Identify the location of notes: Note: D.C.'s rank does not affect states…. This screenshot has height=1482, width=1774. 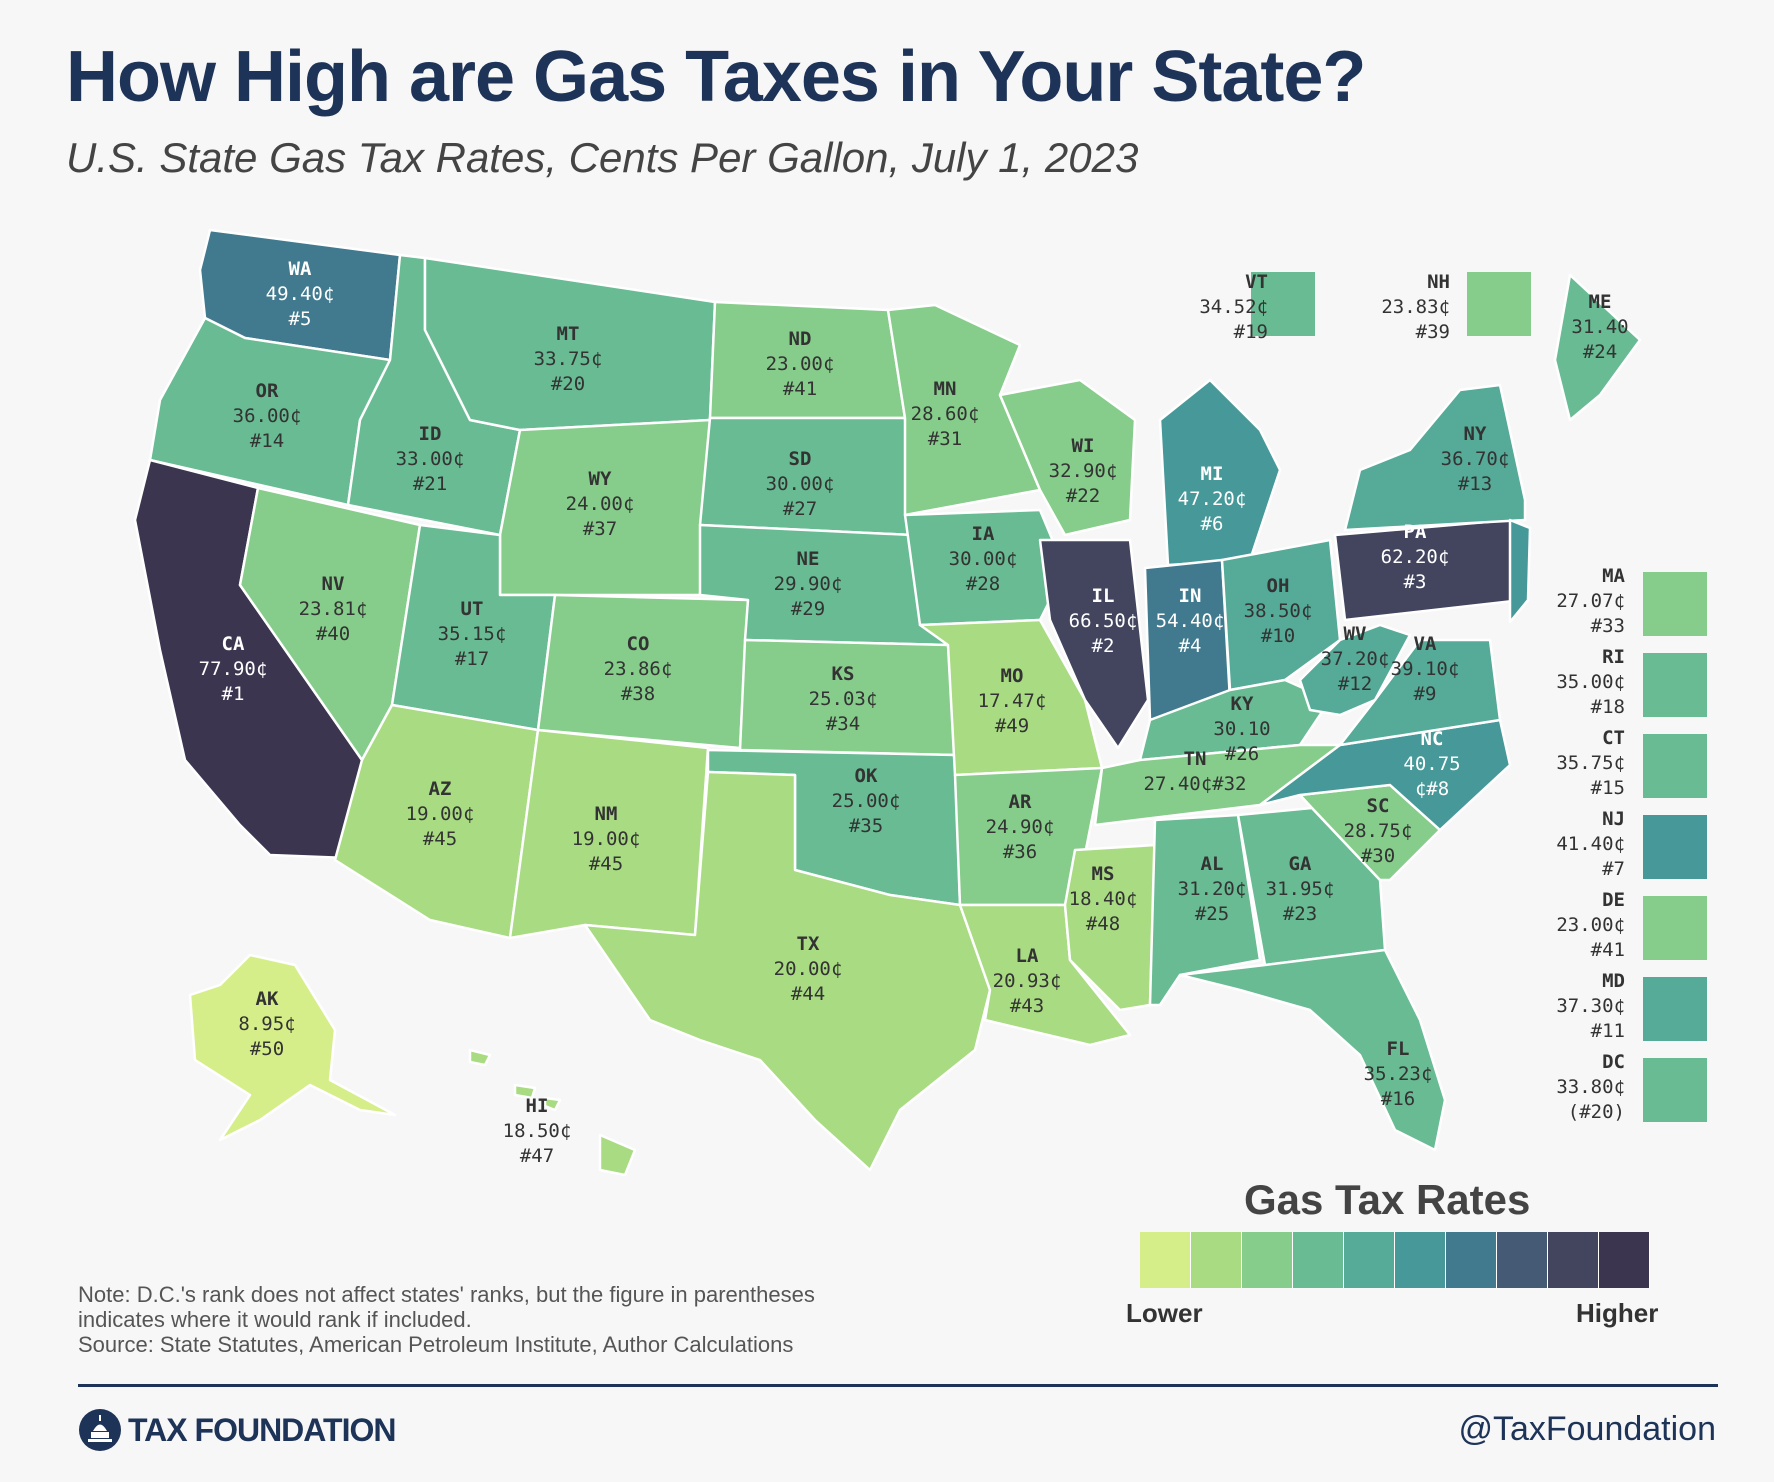
(446, 1319).